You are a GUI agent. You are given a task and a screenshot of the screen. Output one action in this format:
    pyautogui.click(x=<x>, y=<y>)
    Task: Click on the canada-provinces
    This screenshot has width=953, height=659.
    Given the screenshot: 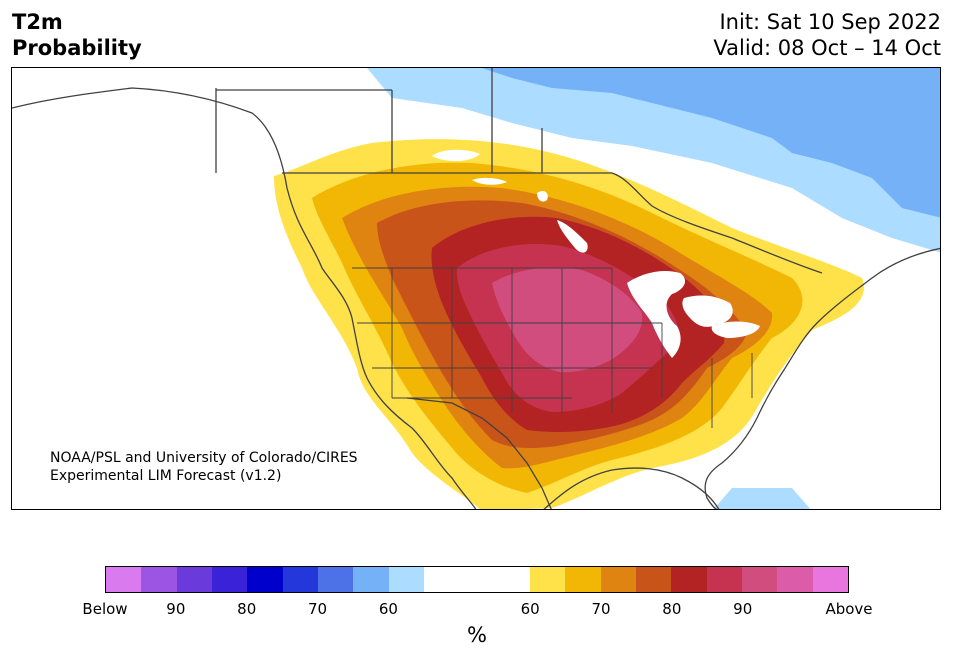 What is the action you would take?
    pyautogui.click(x=379, y=120)
    